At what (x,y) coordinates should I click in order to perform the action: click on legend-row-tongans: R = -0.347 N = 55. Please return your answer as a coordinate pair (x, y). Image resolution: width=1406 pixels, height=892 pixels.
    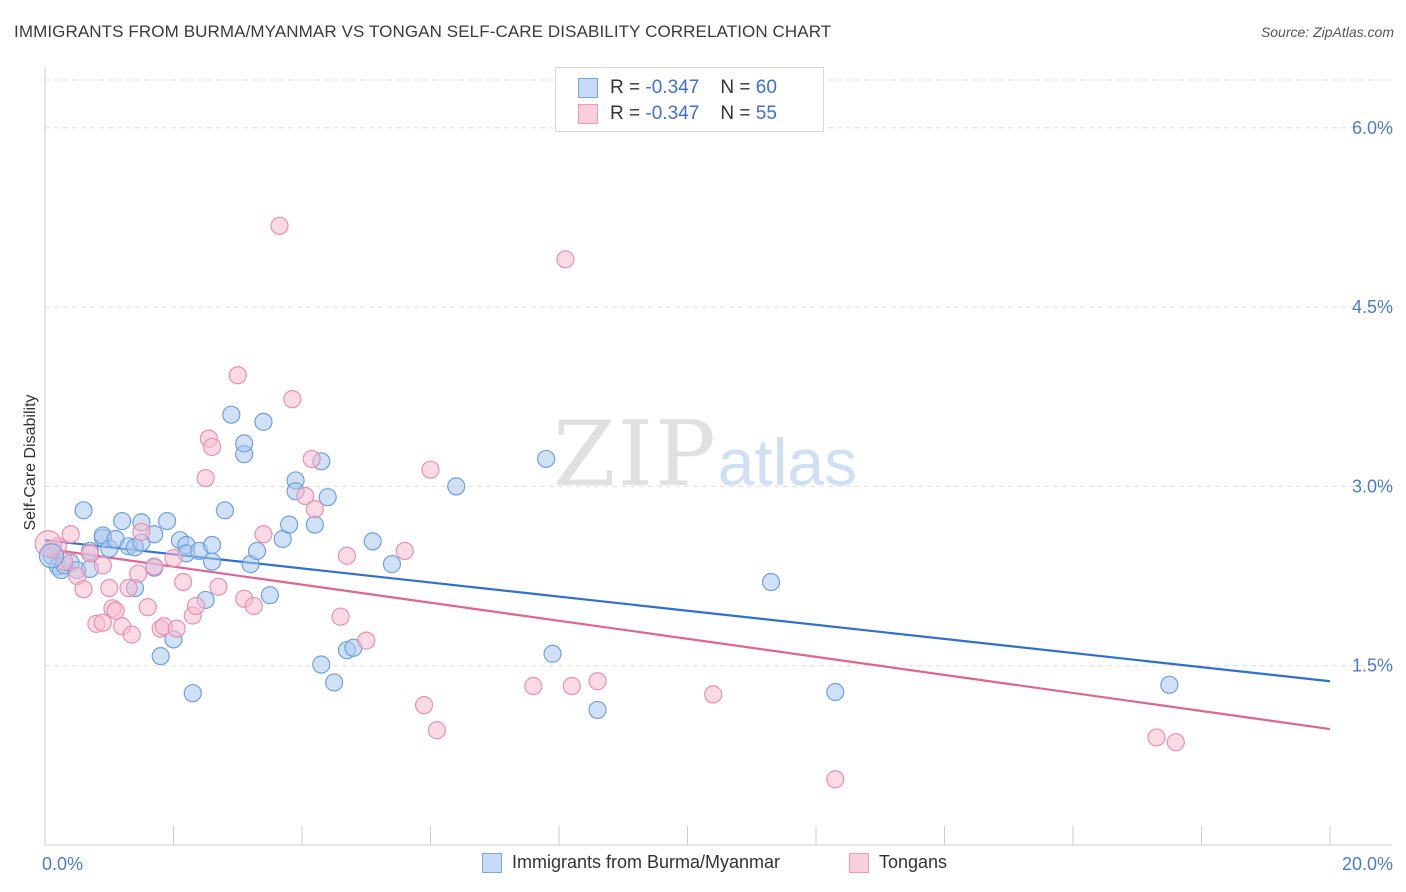
    Looking at the image, I should click on (677, 114).